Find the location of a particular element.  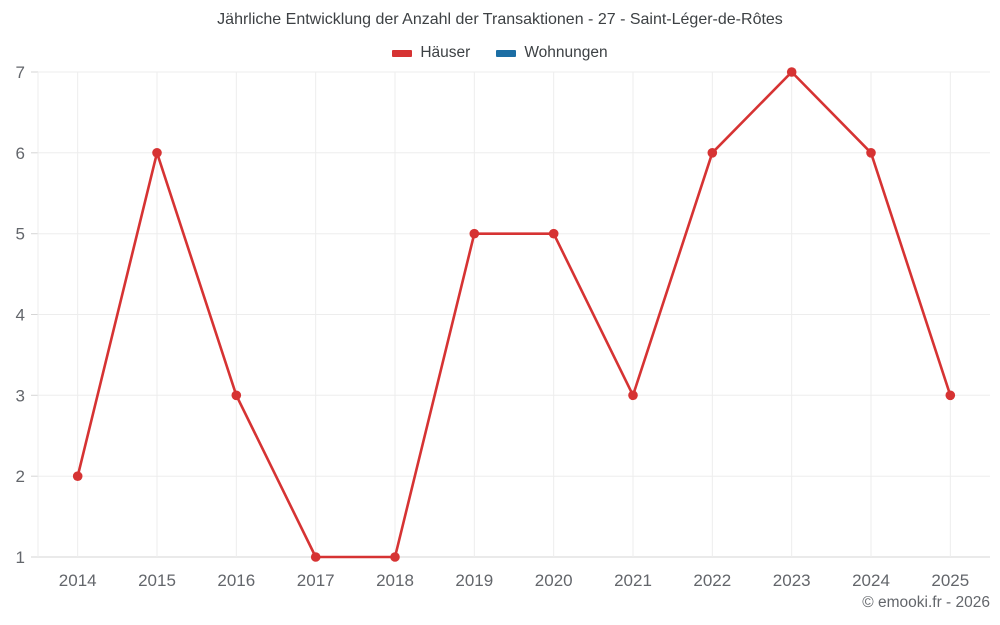

y-tick-label: 7 is located at coordinates (20, 72).